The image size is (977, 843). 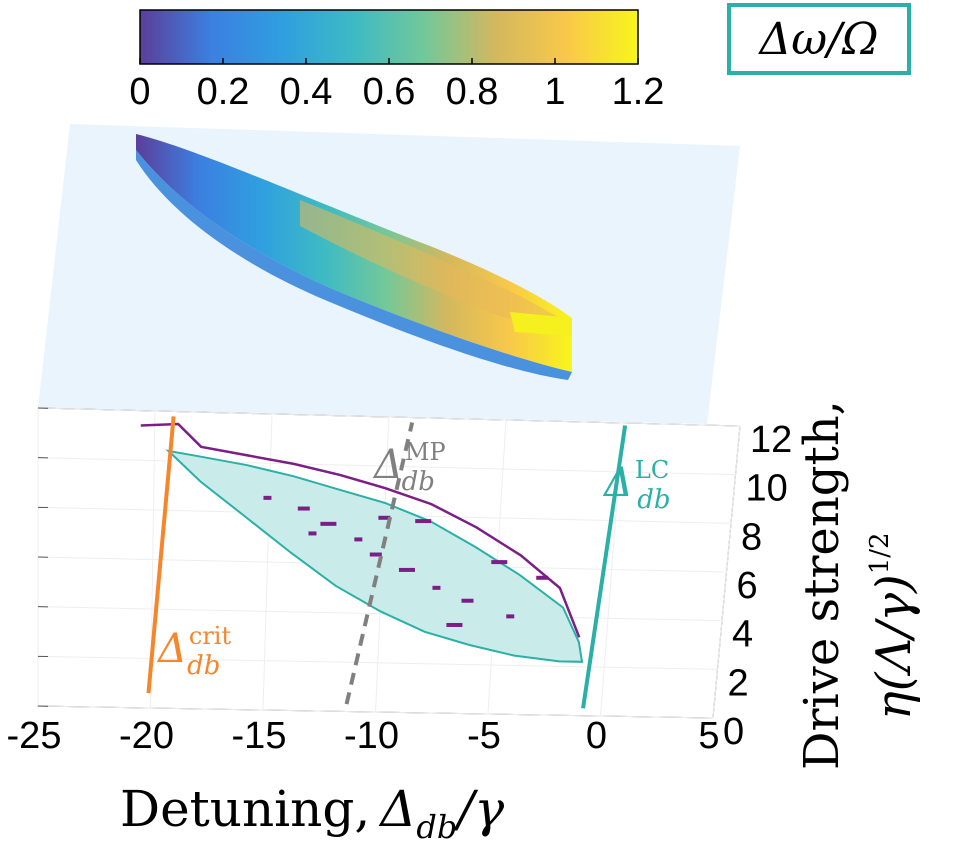 What do you see at coordinates (193, 651) in the screenshot?
I see `annotation-crit: Δcrit db` at bounding box center [193, 651].